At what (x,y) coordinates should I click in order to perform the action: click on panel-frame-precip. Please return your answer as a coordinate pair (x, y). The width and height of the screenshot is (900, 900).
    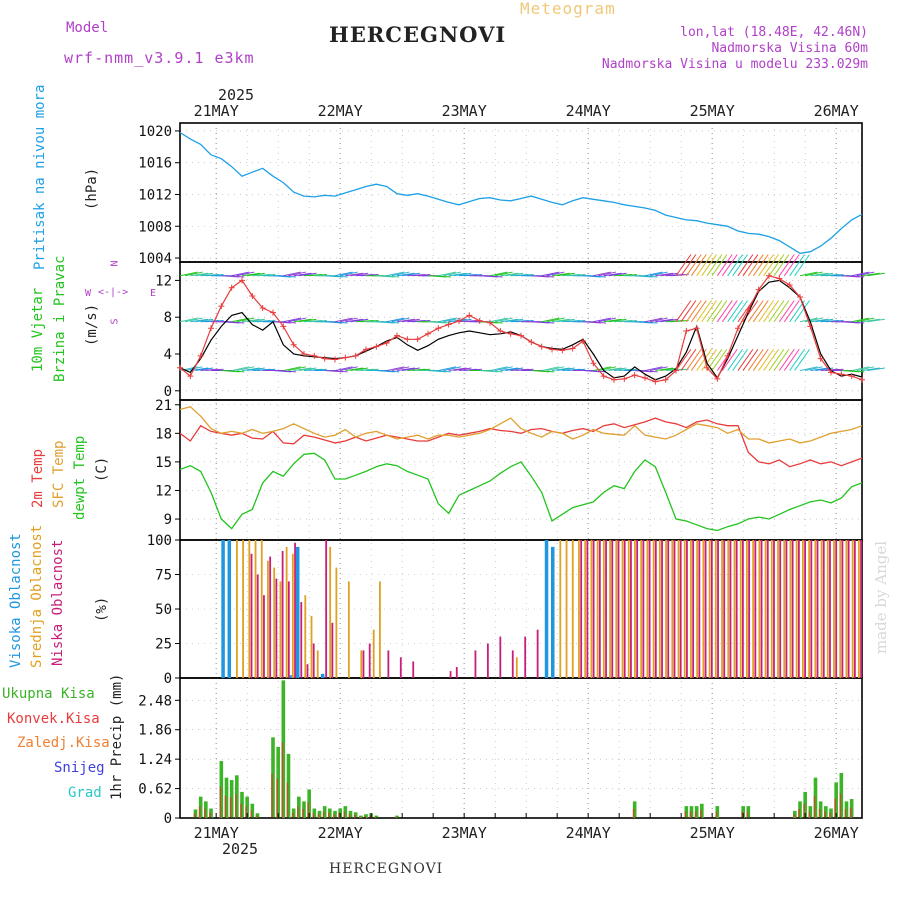
    Looking at the image, I should click on (521, 748).